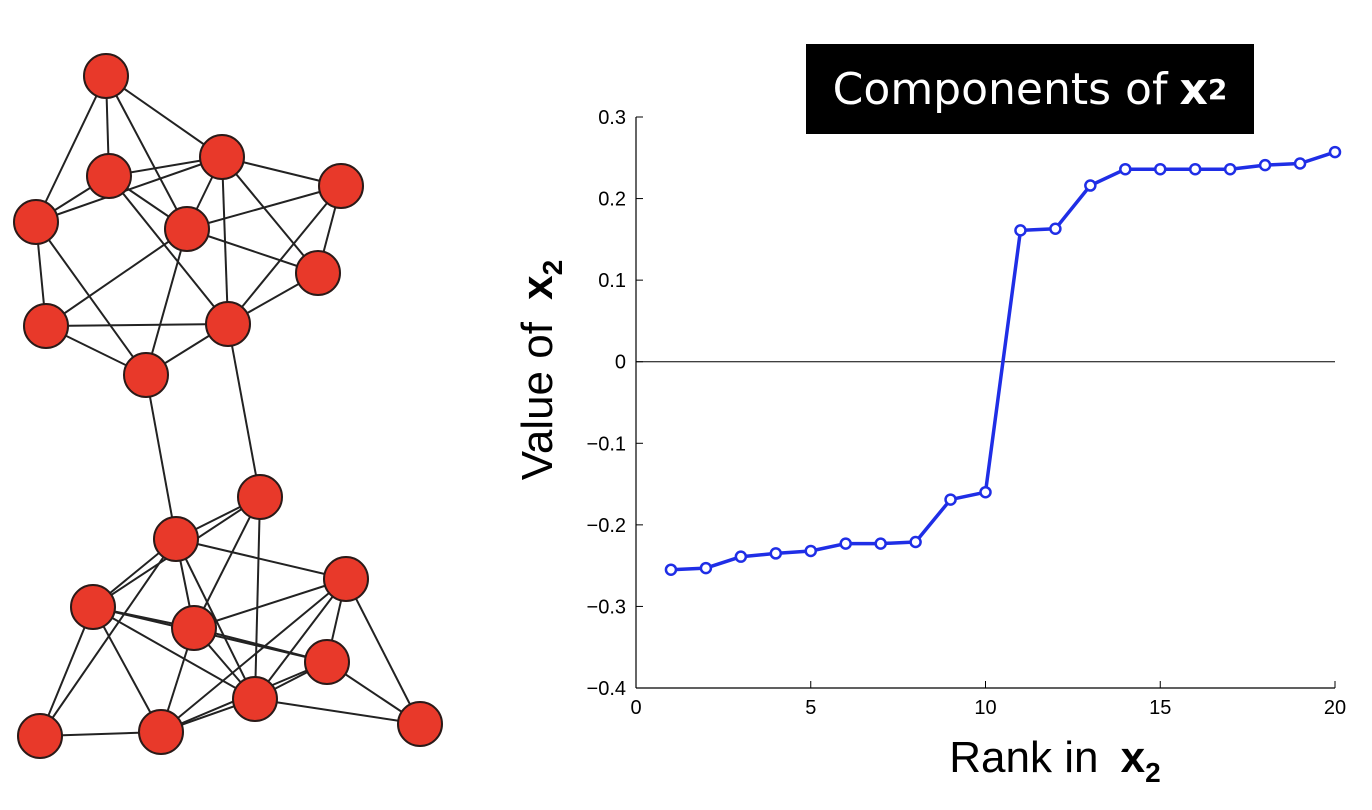 The image size is (1372, 810). I want to click on x-tick-label: 10, so click(985, 708).